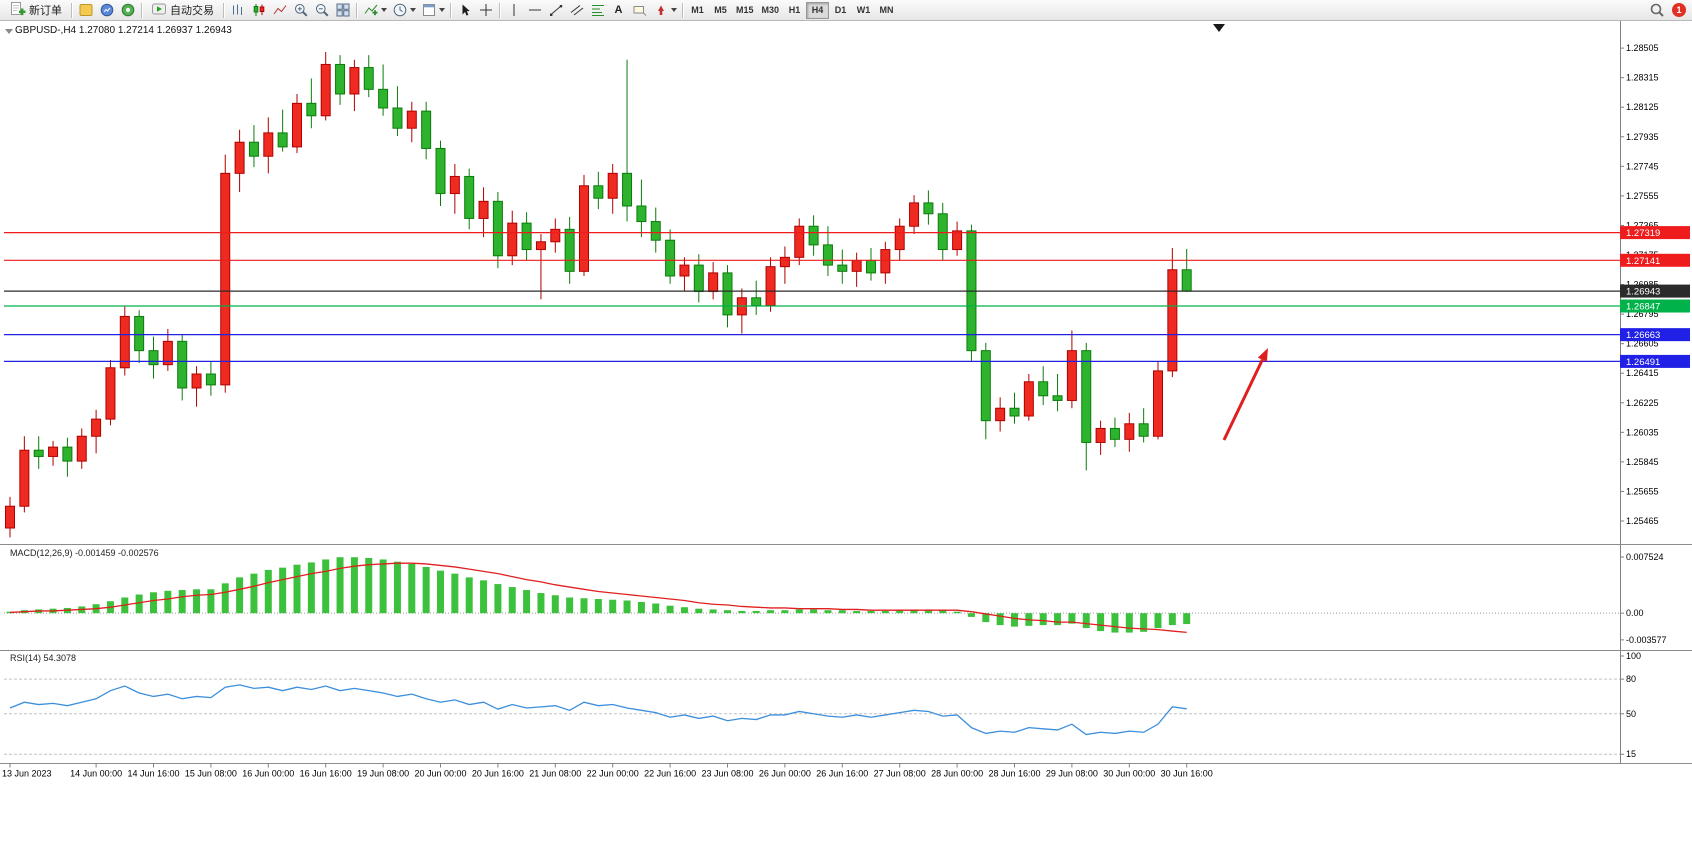  What do you see at coordinates (279, 10) in the screenshot?
I see `line-chart-icon` at bounding box center [279, 10].